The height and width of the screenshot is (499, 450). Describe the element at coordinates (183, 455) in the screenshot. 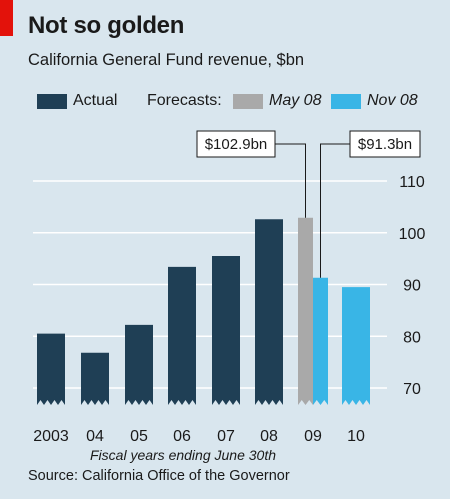

I see `x-axis-title: Fiscal years ending June 30th` at that location.